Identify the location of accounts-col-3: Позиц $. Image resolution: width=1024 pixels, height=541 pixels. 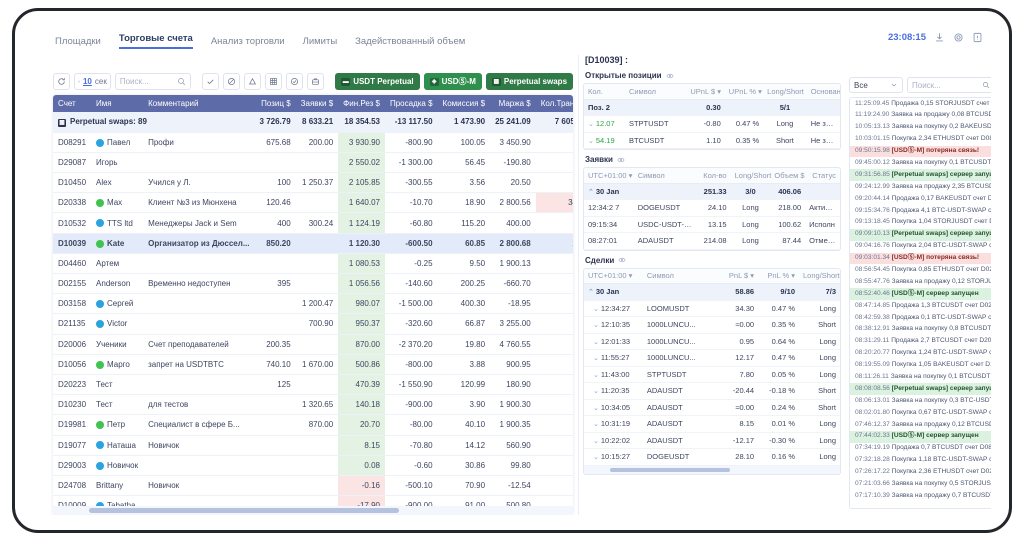
(275, 103).